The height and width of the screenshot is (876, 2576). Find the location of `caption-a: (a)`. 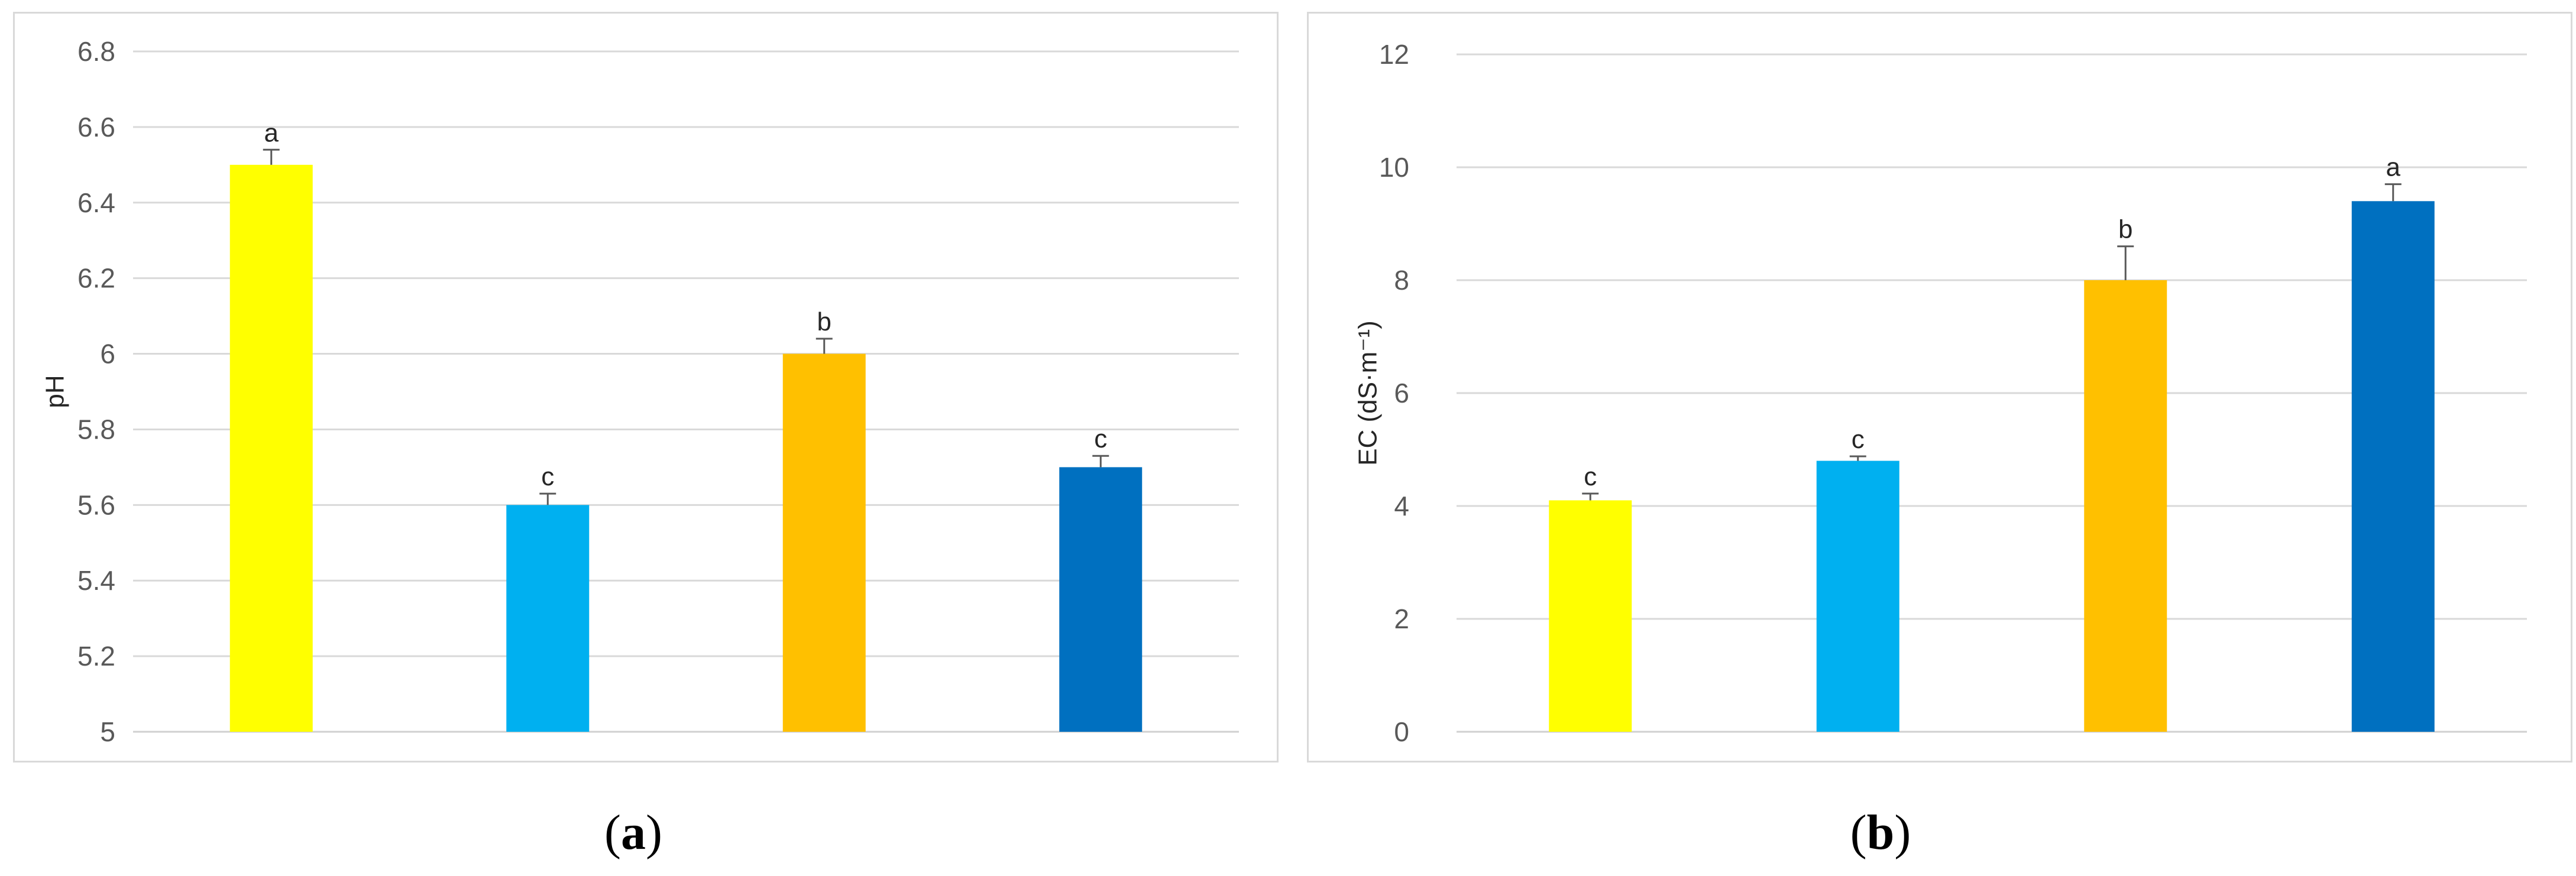

caption-a: (a) is located at coordinates (633, 832).